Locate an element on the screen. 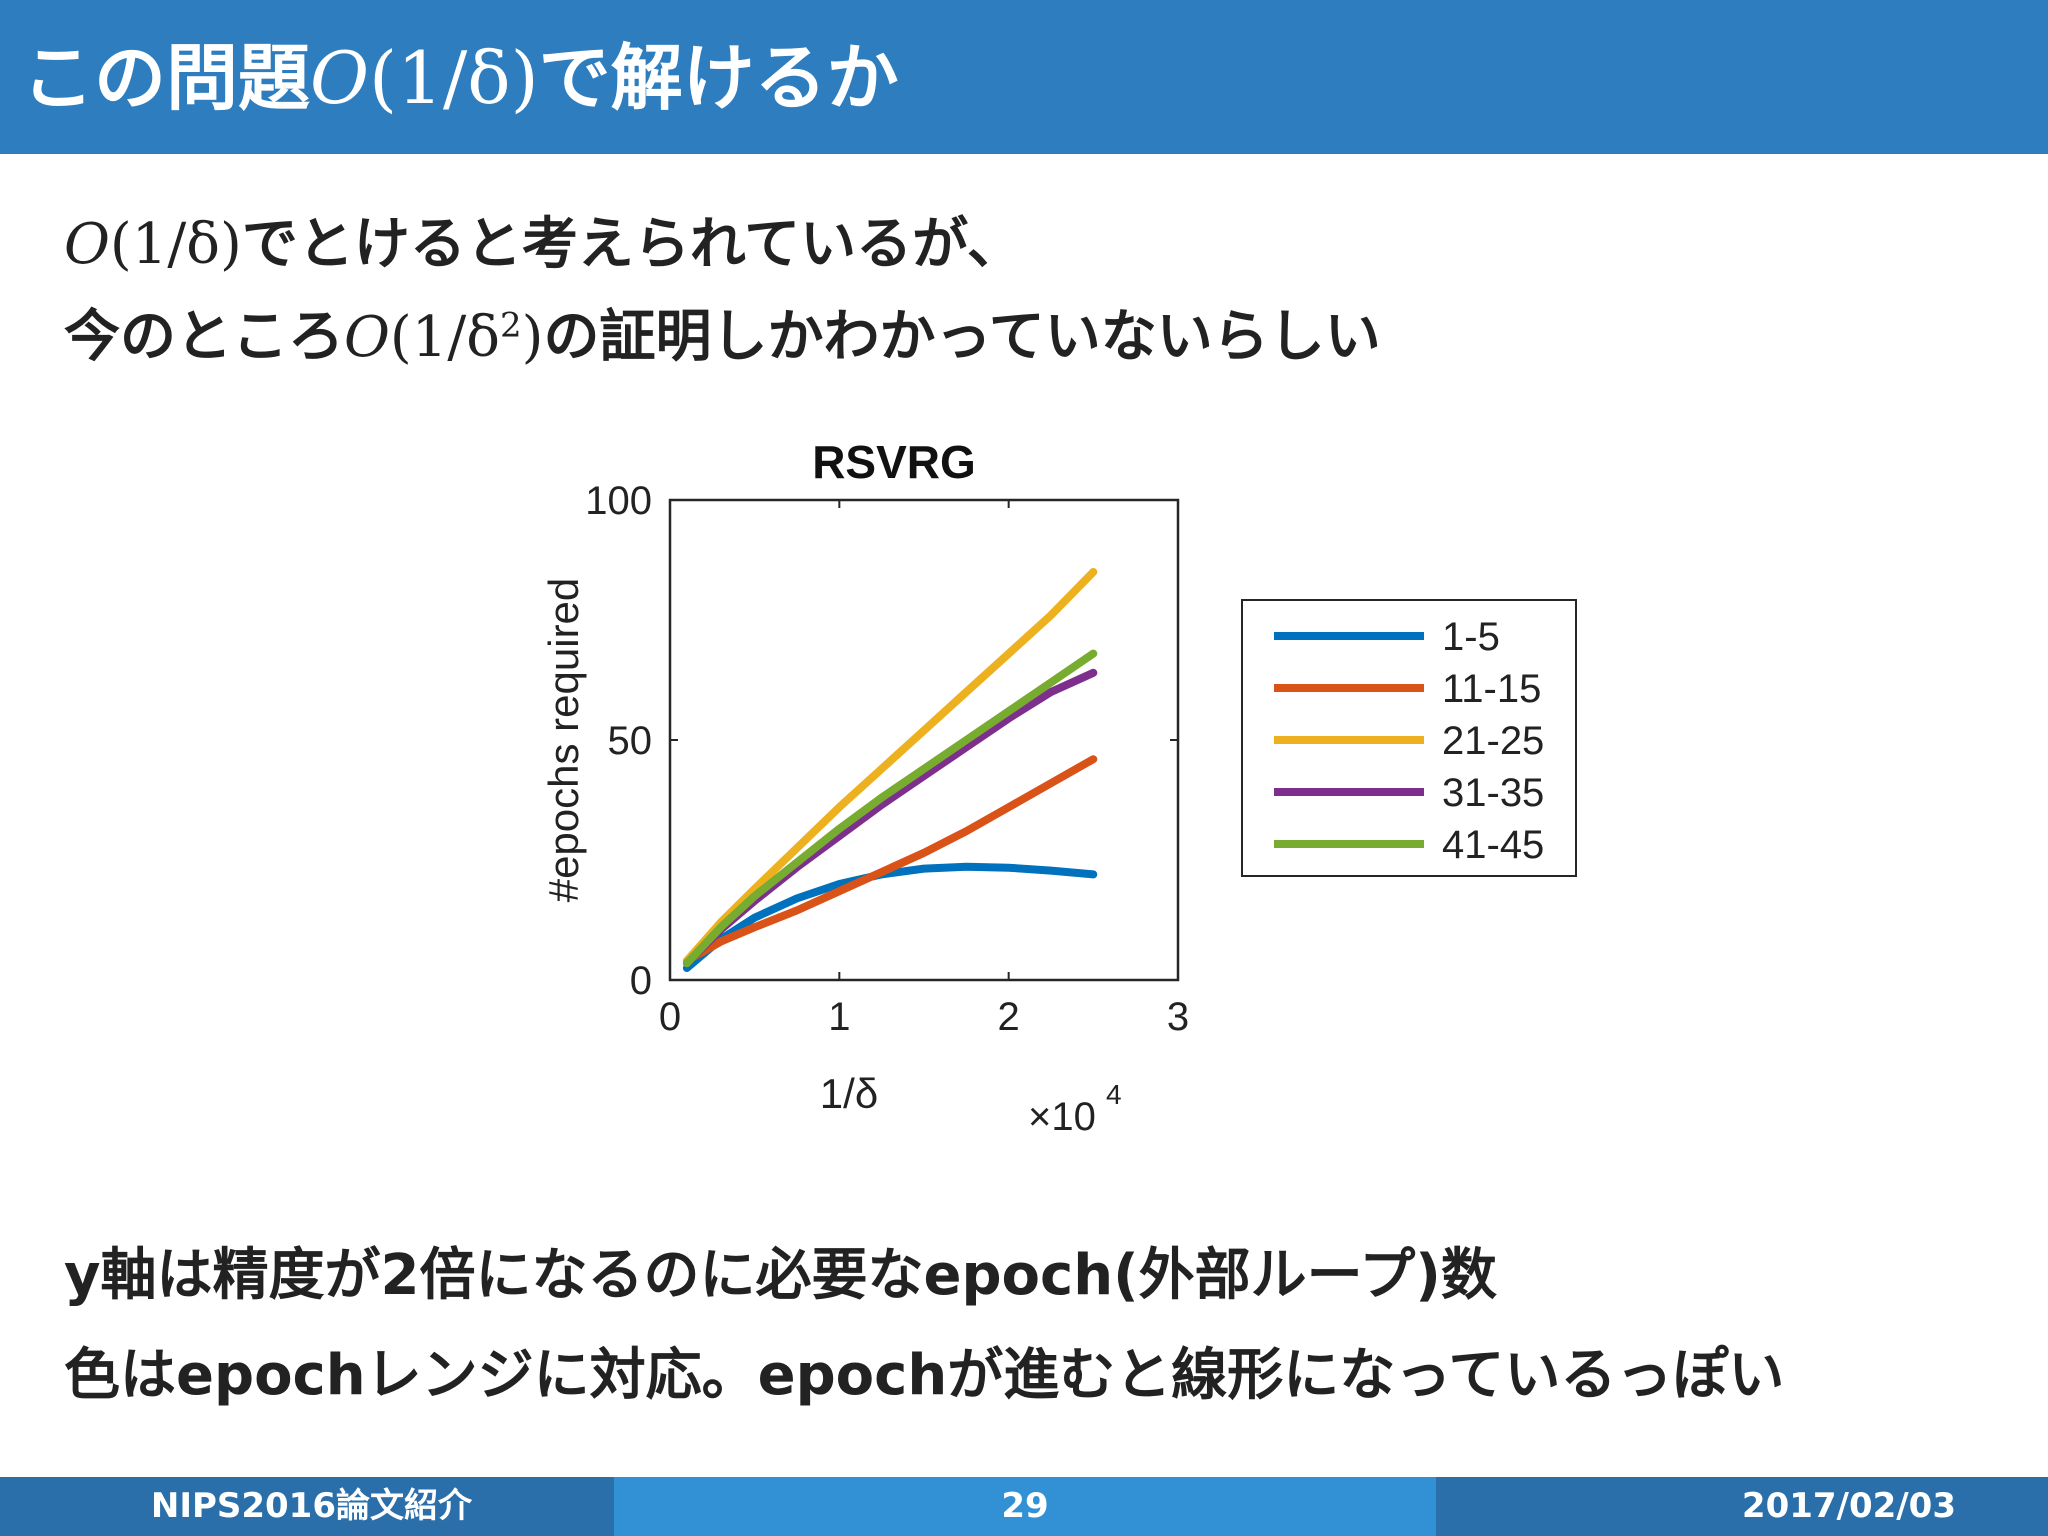 This screenshot has width=2048, height=1536. y-axis-label: #epochs required is located at coordinates (563, 740).